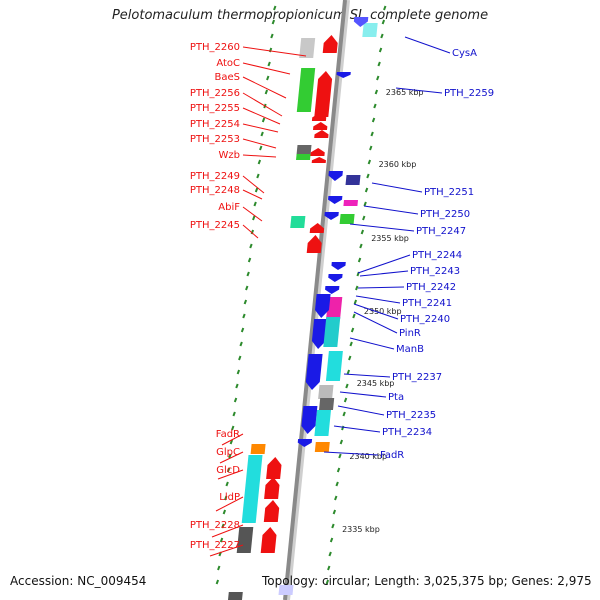 The image size is (600, 600). Describe the element at coordinates (229, 497) in the screenshot. I see `gene-label-left: LldP` at that location.